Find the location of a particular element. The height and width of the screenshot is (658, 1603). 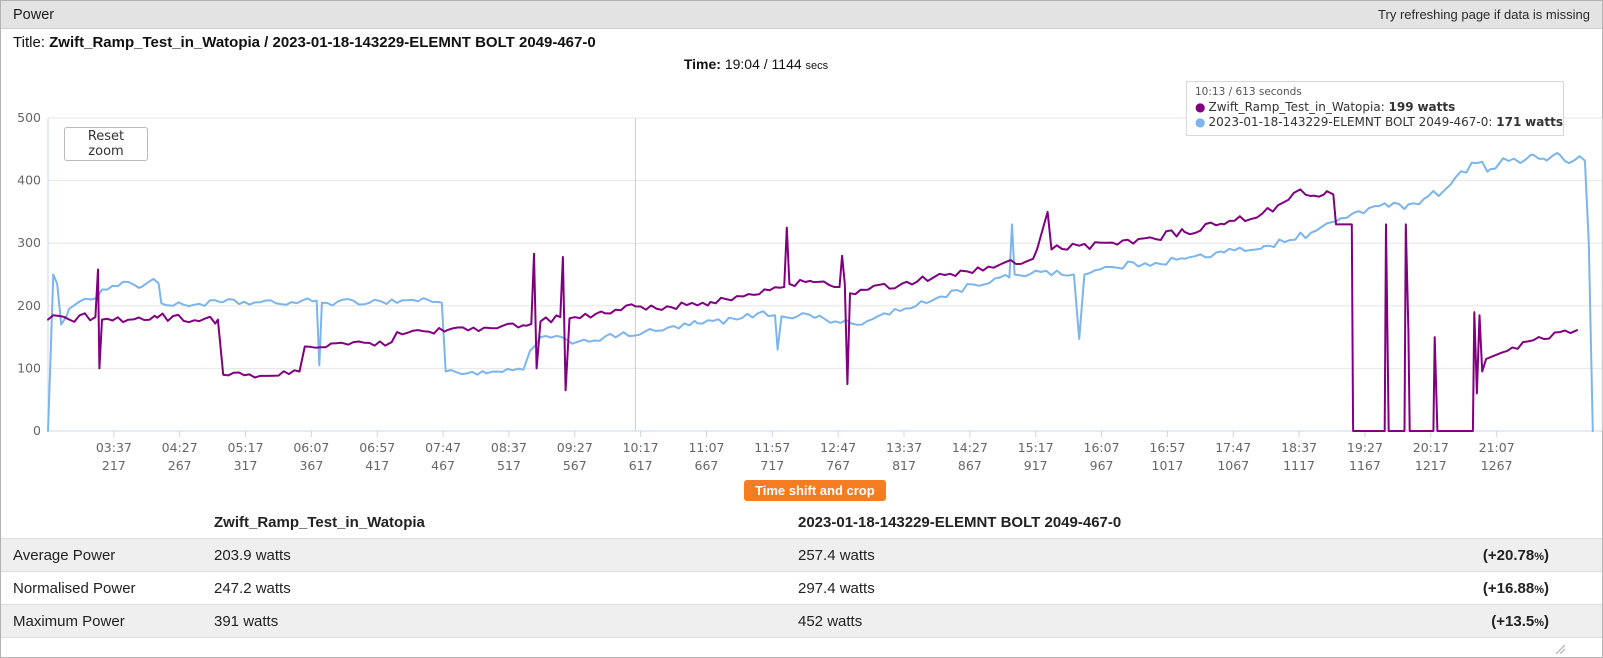

svg-text: 16:07 is located at coordinates (1102, 447).